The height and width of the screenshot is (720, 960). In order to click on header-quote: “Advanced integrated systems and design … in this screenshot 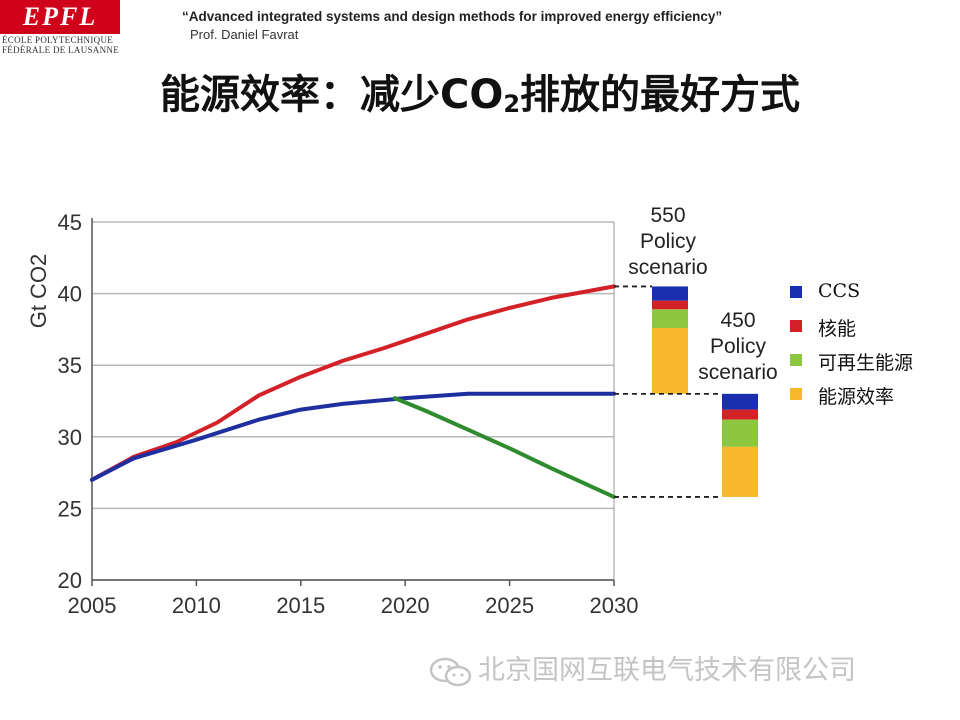, I will do `click(452, 16)`.